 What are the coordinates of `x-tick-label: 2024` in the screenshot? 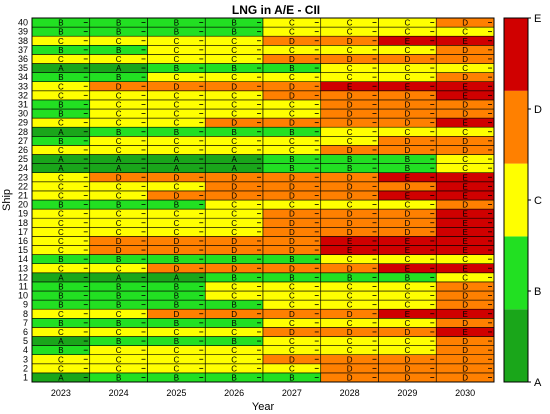 It's located at (119, 393).